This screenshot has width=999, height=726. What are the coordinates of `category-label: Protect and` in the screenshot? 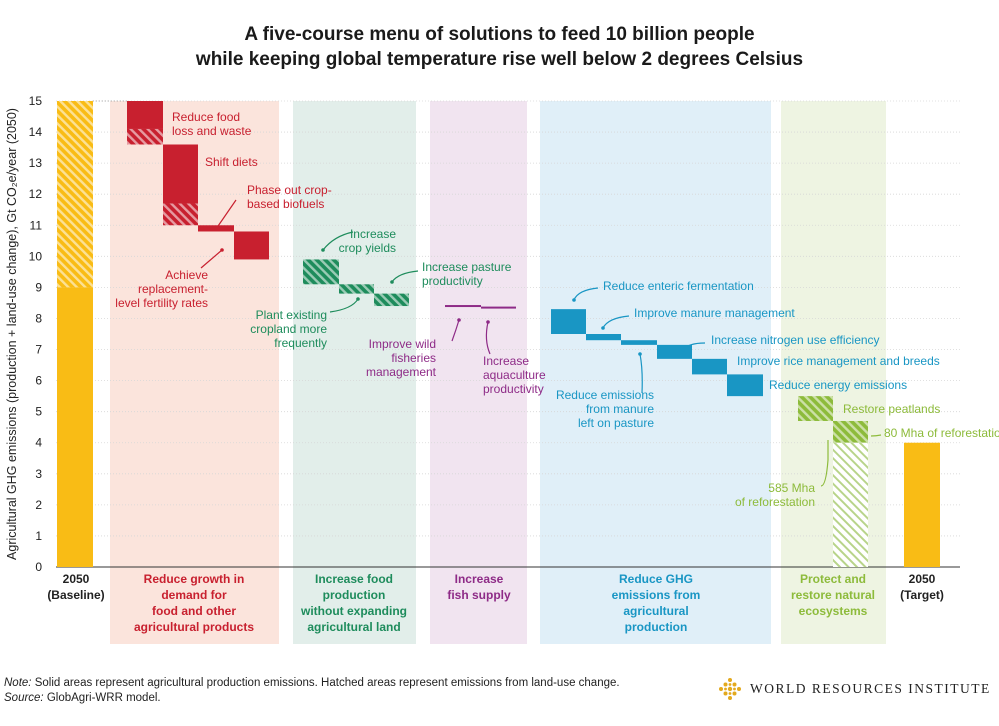 It's located at (833, 579).